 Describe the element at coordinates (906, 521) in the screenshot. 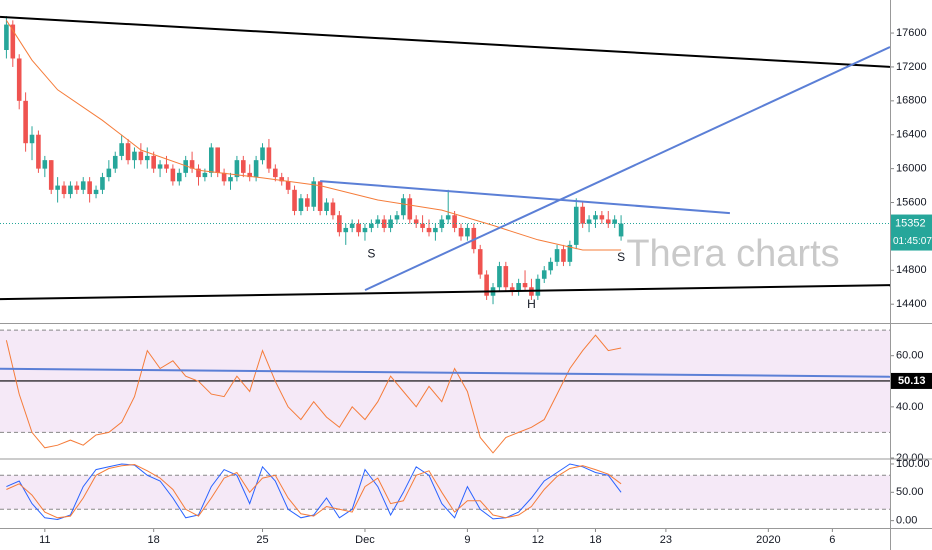

I see `y-tick-label: 0.00` at that location.